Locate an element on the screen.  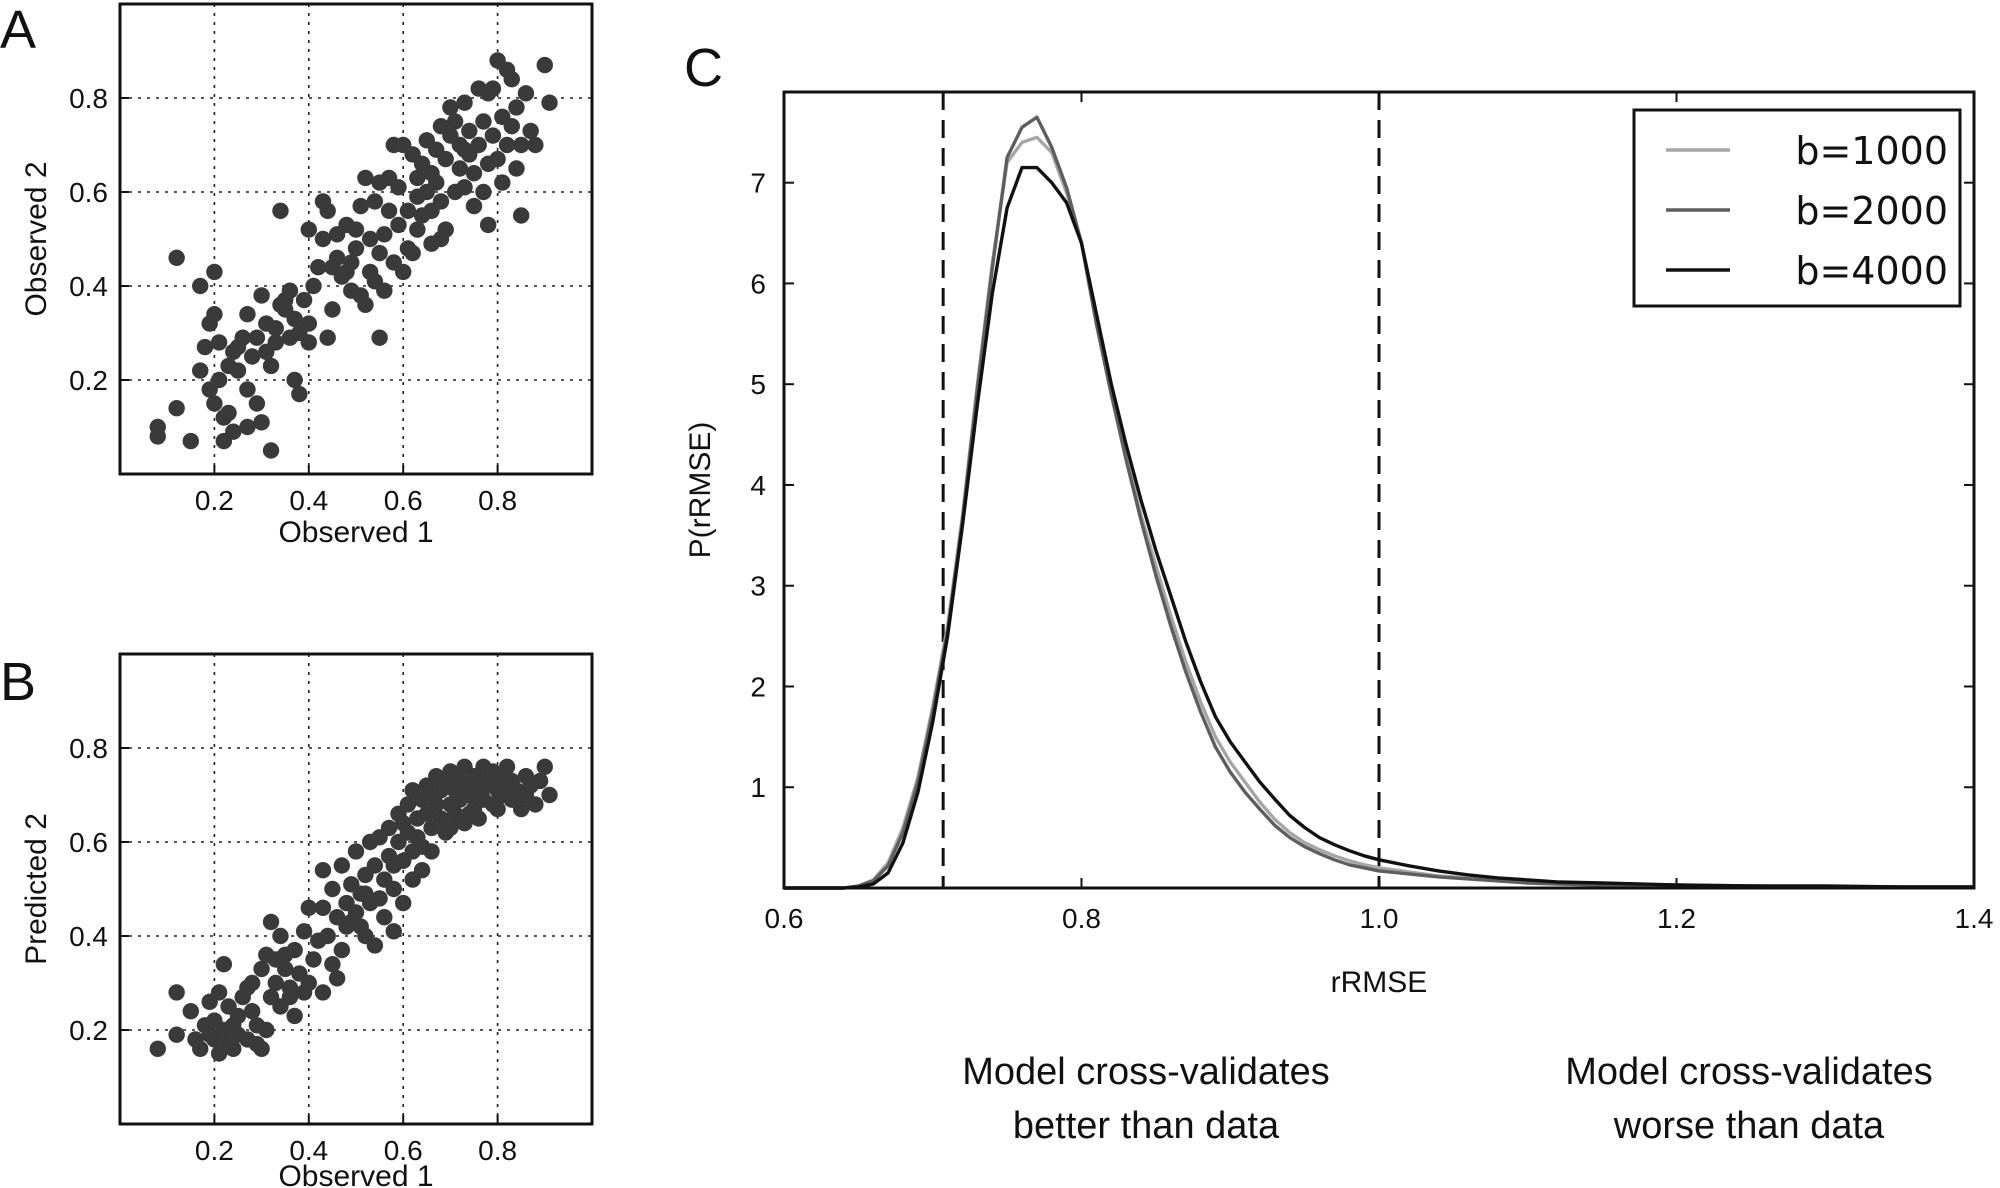
plot-frame is located at coordinates (356, 889).